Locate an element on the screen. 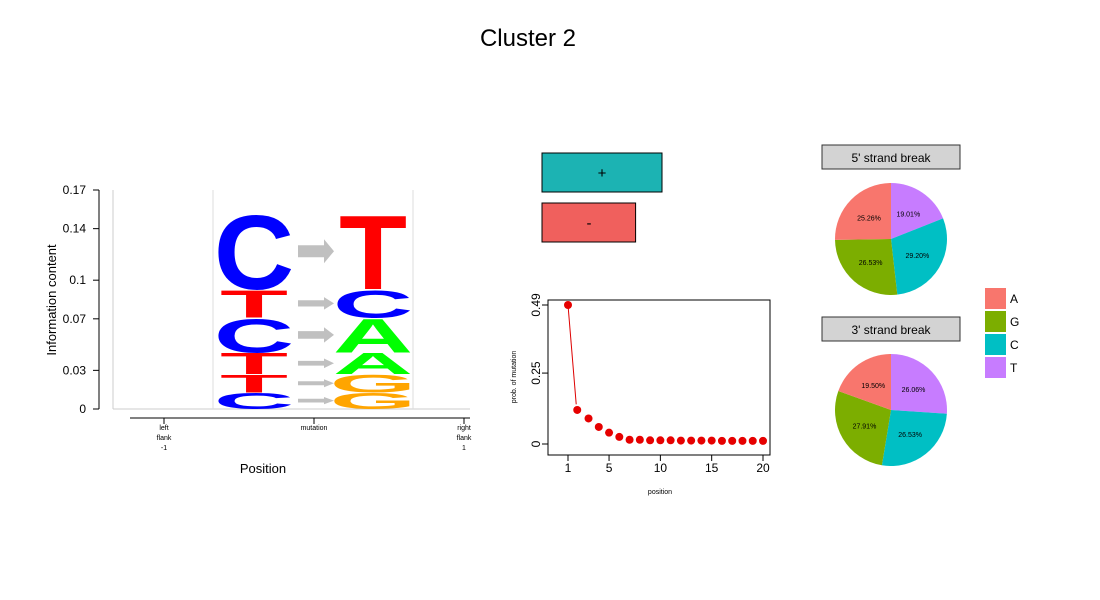 The height and width of the screenshot is (600, 1100). legend-label: T is located at coordinates (1014, 368).